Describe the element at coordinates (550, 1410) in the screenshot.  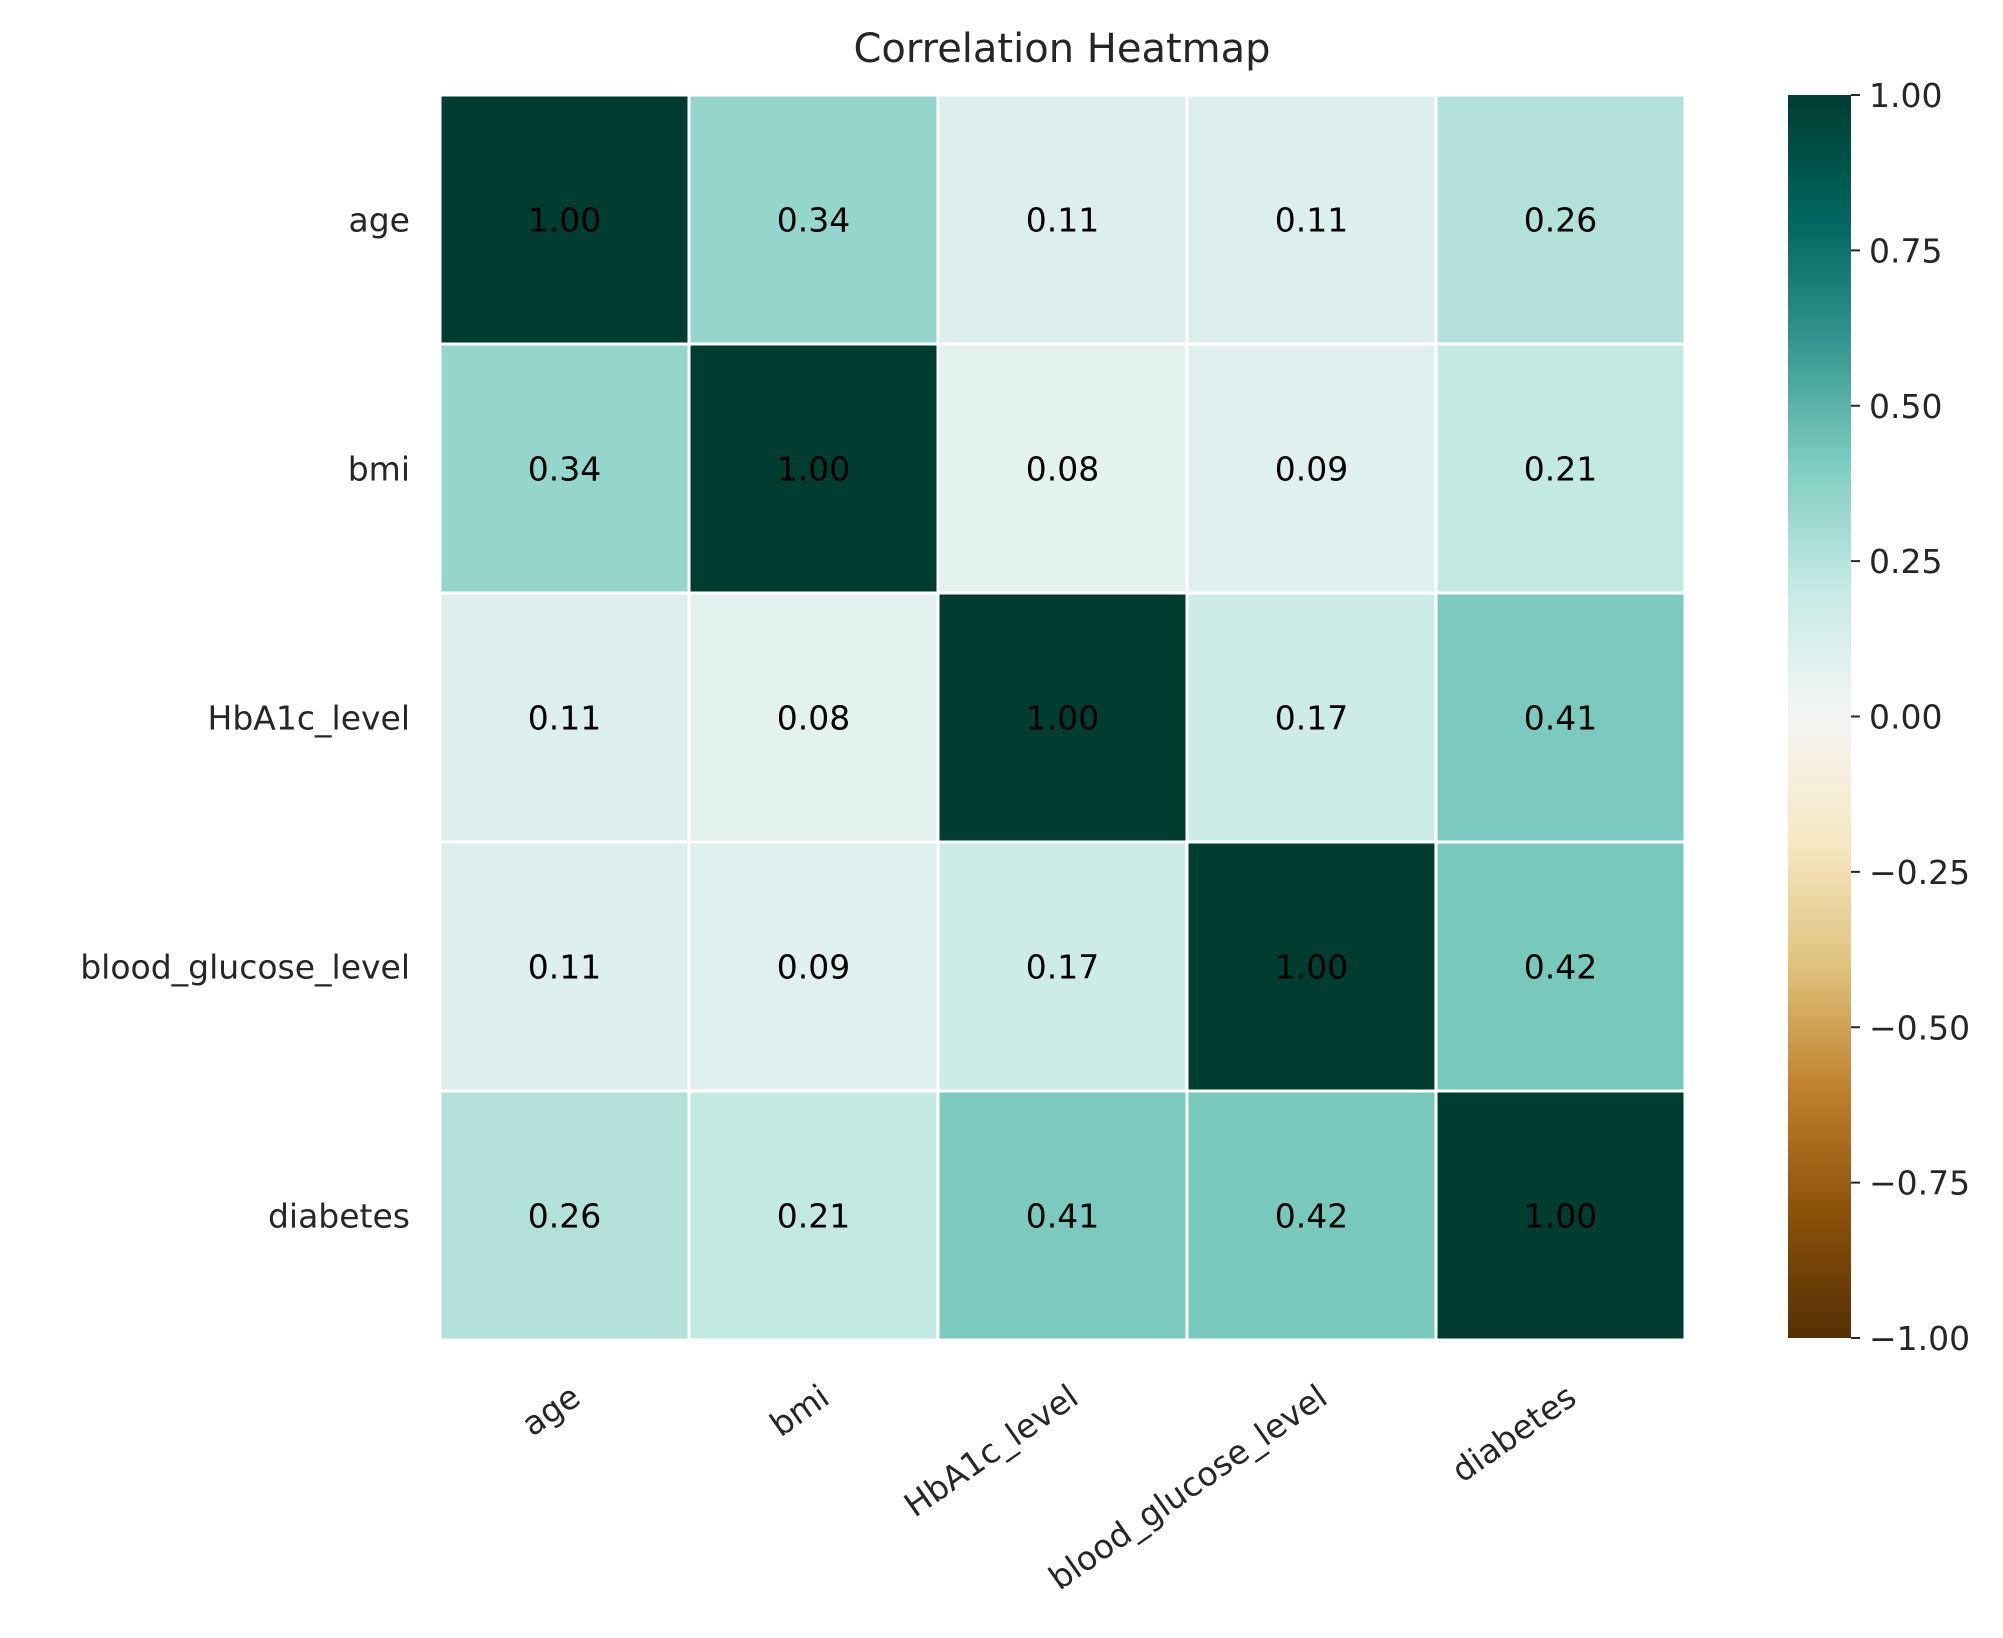
I see `x-tick-label: age` at that location.